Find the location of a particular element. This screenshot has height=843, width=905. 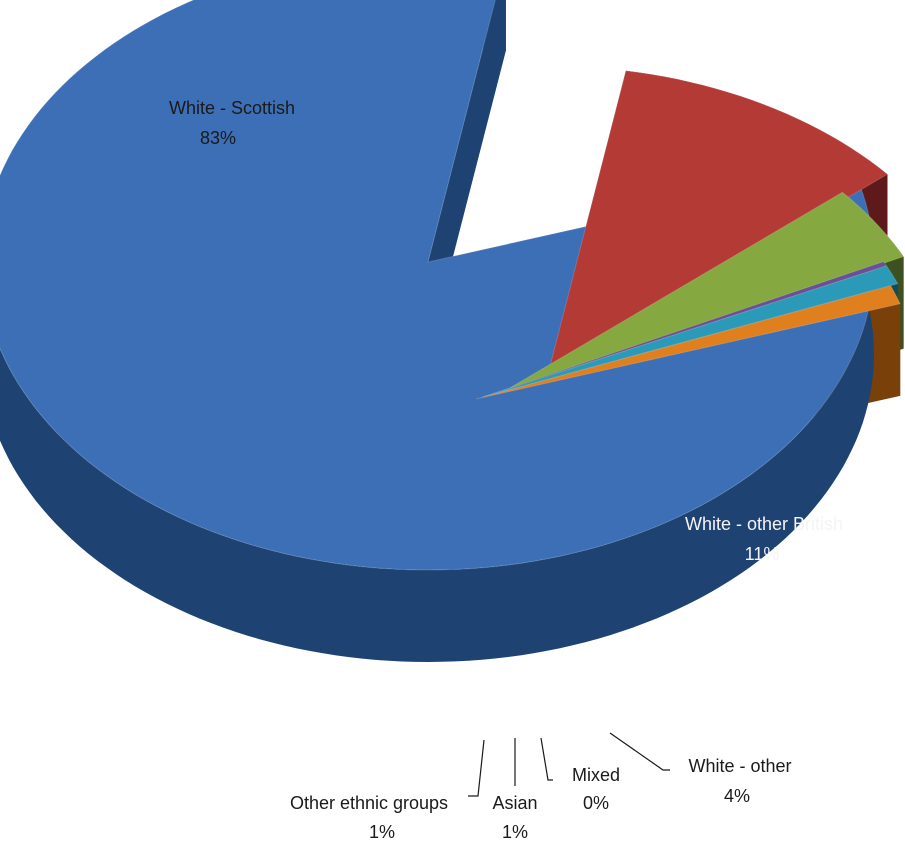

leader-line-other-ethnic-groups is located at coordinates (476, 768).